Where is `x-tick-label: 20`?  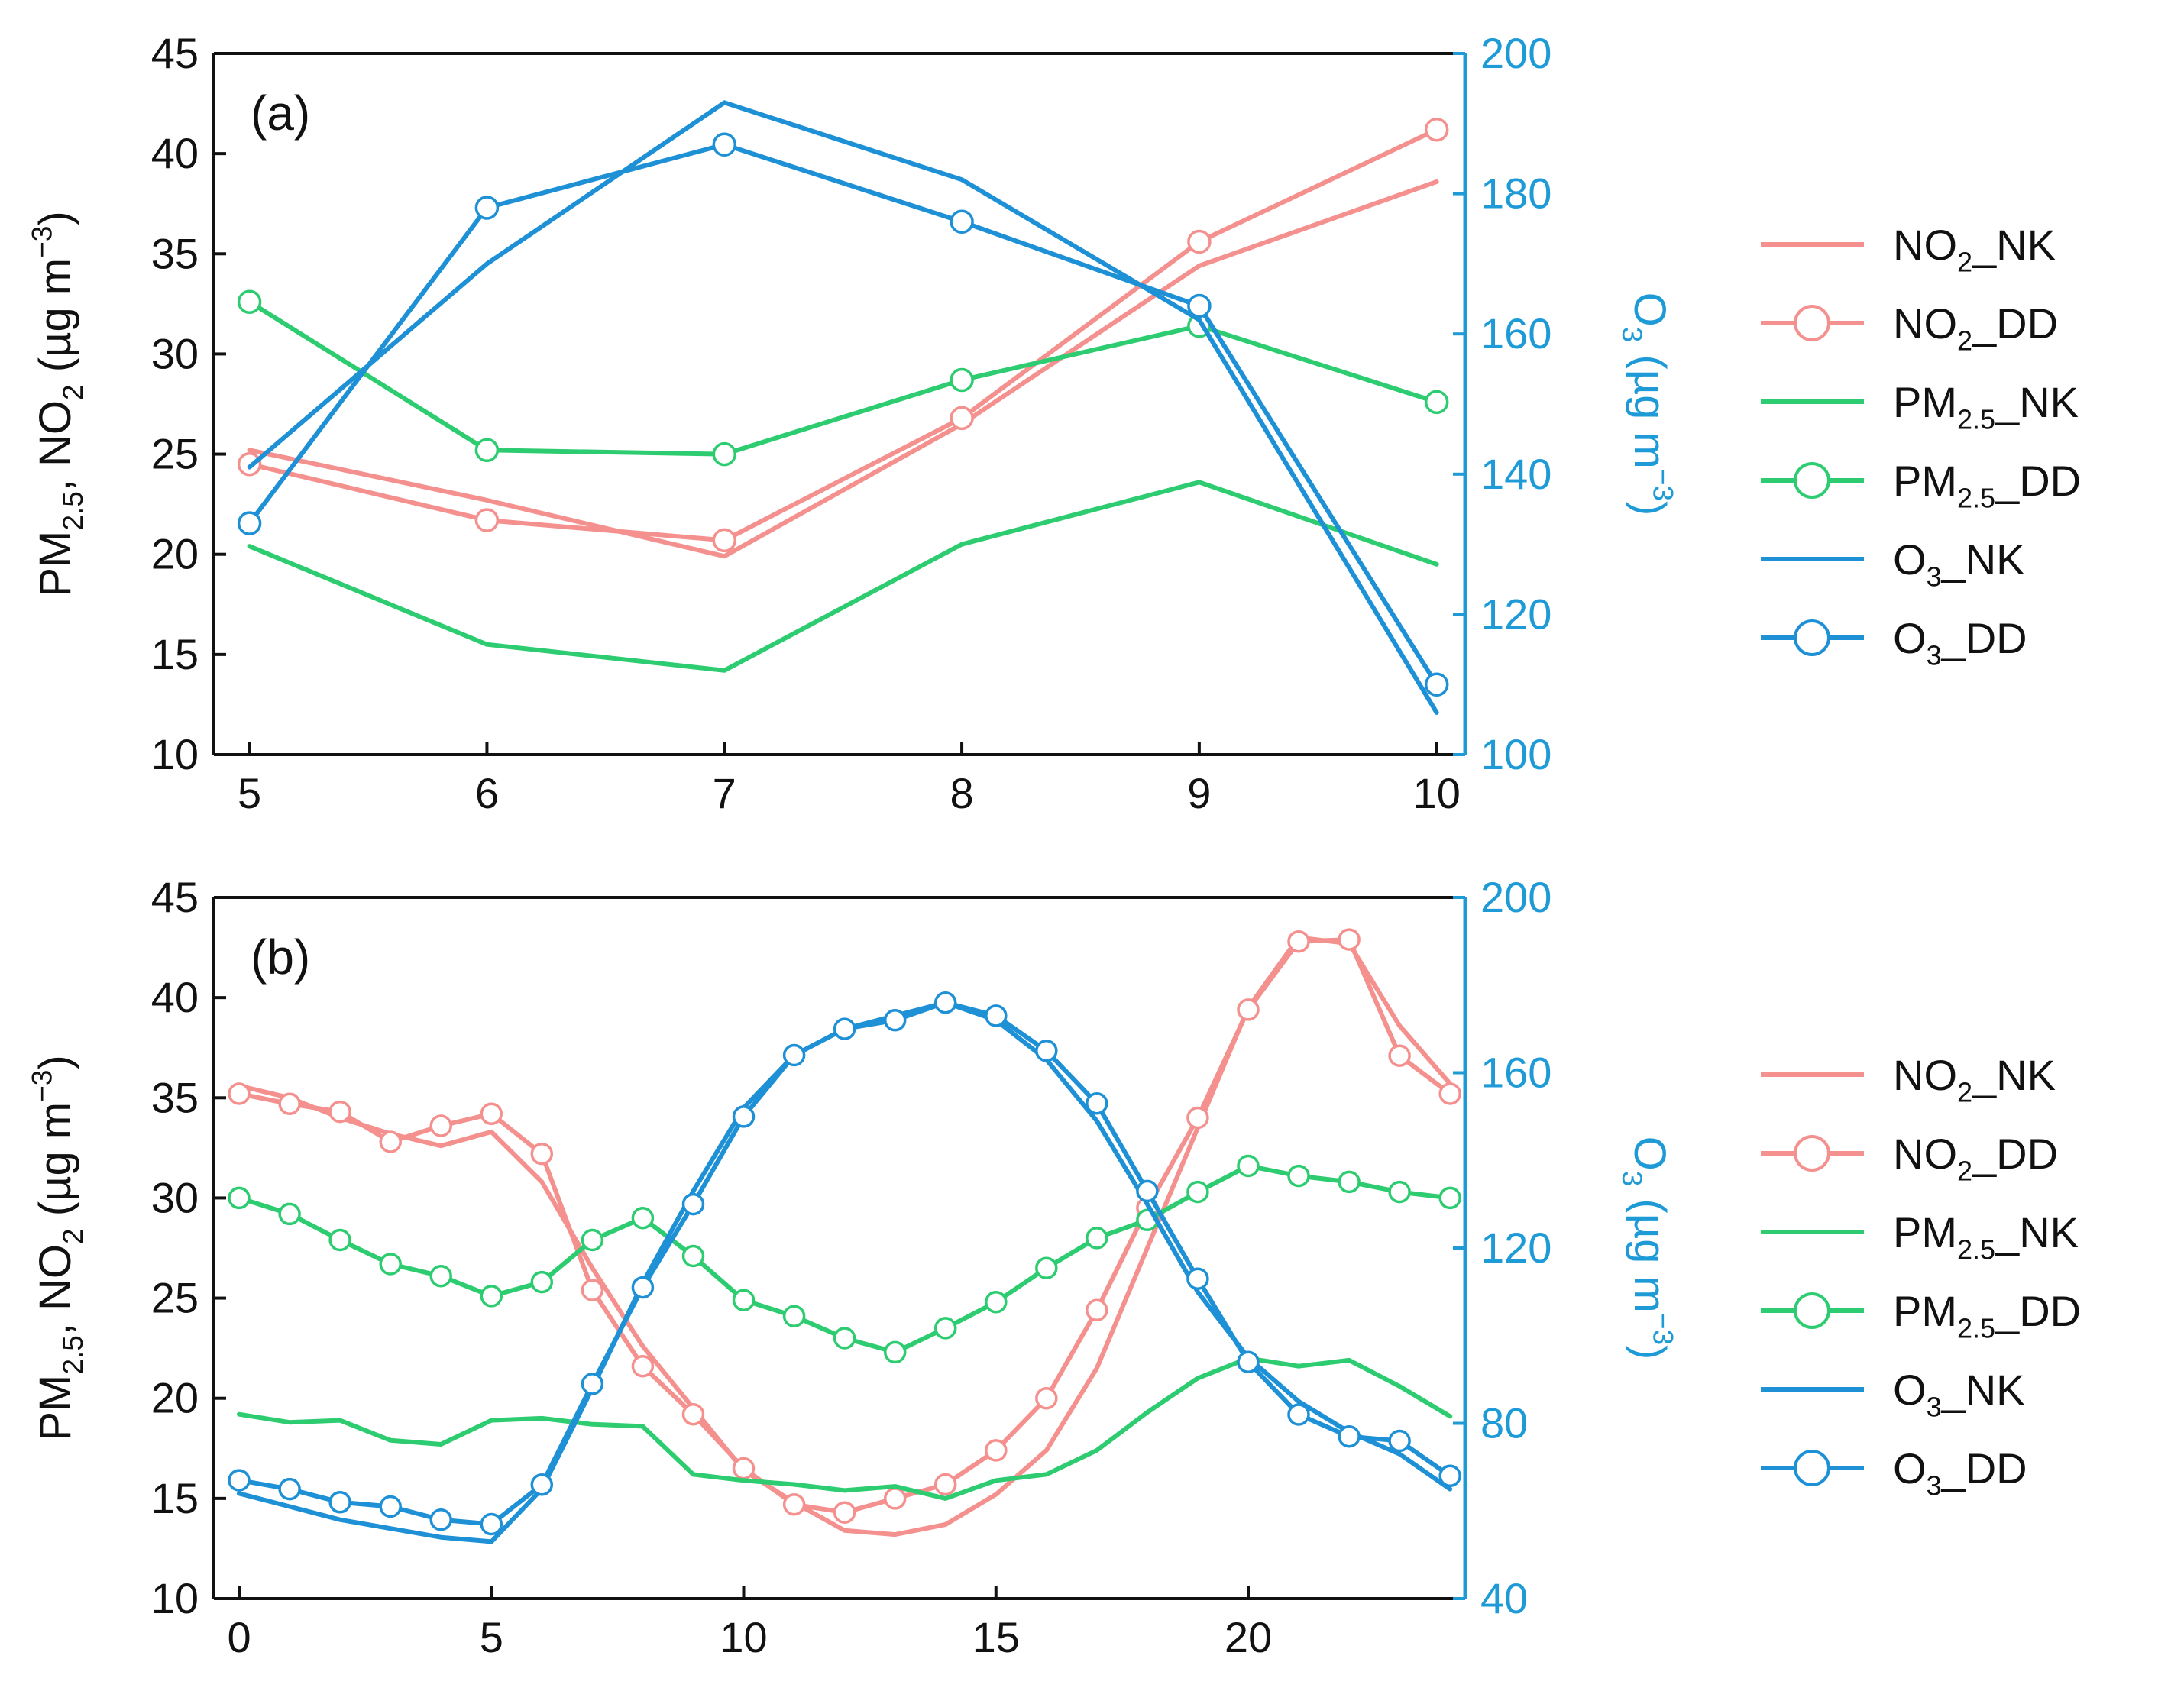
x-tick-label: 20 is located at coordinates (1249, 1637).